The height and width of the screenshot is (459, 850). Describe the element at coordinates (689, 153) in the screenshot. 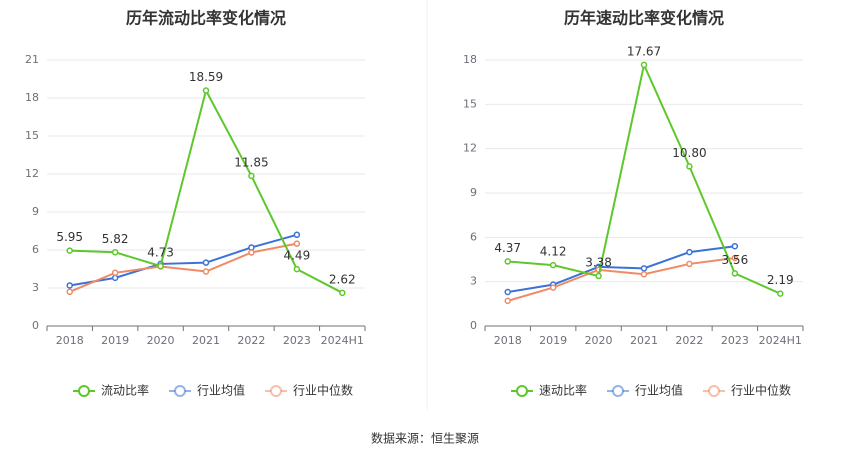

I see `data-label: 10.80` at that location.